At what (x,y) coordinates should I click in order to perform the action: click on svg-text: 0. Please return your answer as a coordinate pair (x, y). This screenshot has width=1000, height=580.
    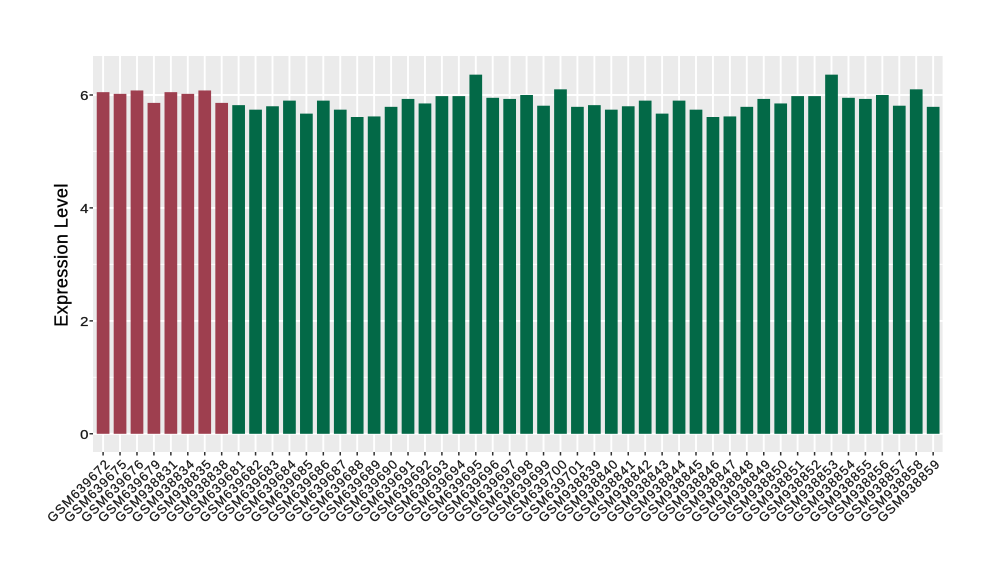
    Looking at the image, I should click on (84, 434).